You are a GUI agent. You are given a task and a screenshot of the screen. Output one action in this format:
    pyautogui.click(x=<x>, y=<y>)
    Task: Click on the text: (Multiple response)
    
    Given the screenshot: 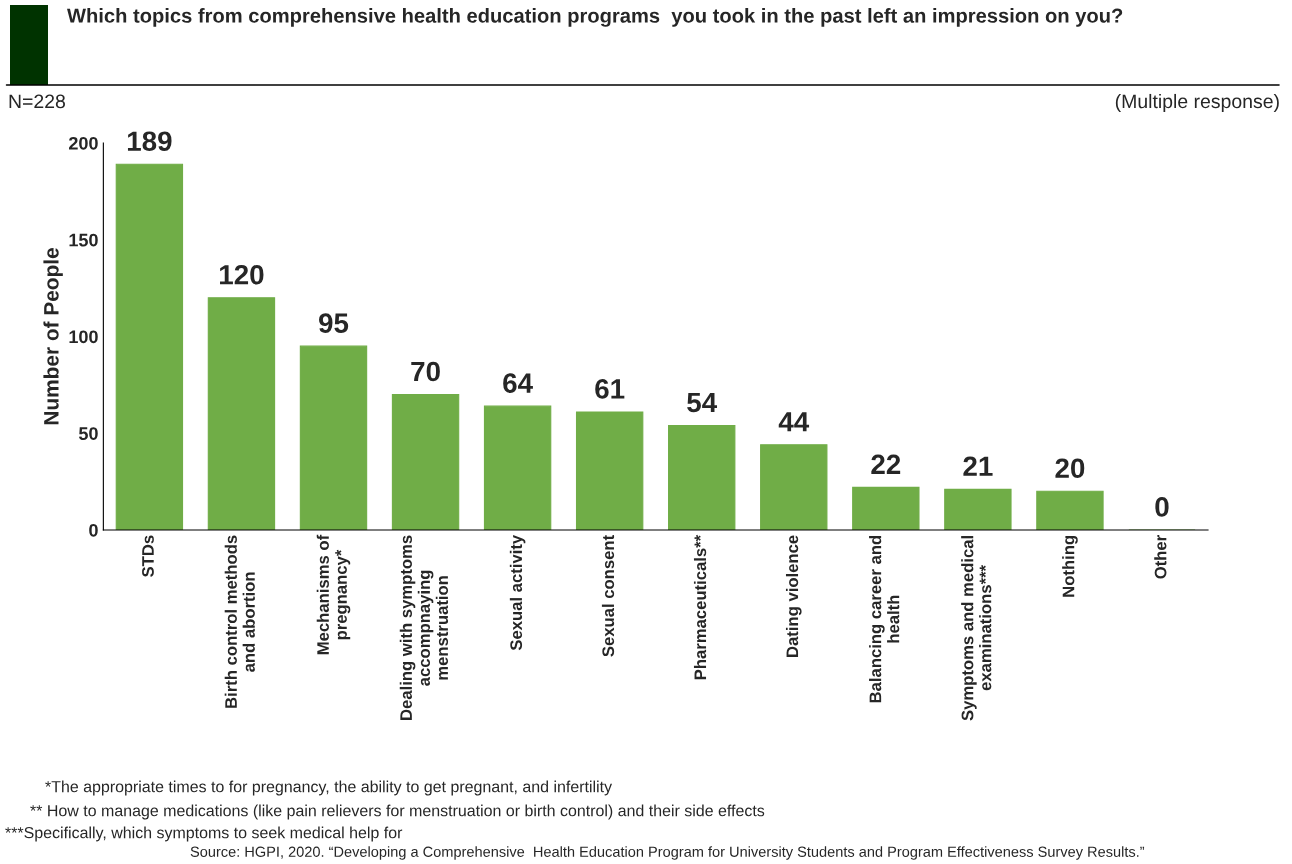 What is the action you would take?
    pyautogui.click(x=1197, y=103)
    